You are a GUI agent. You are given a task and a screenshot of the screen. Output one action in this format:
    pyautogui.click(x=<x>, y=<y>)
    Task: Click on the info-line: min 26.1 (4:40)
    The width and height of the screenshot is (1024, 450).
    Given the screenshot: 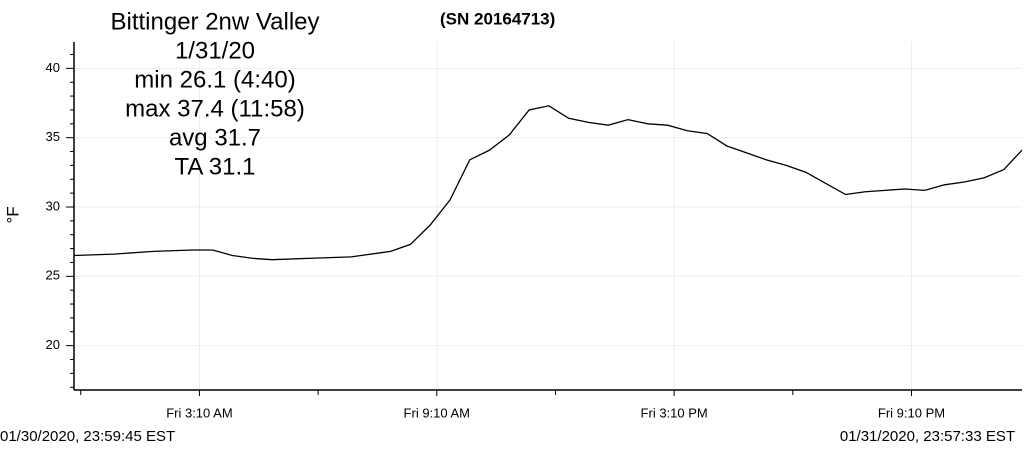 What is the action you would take?
    pyautogui.click(x=214, y=79)
    